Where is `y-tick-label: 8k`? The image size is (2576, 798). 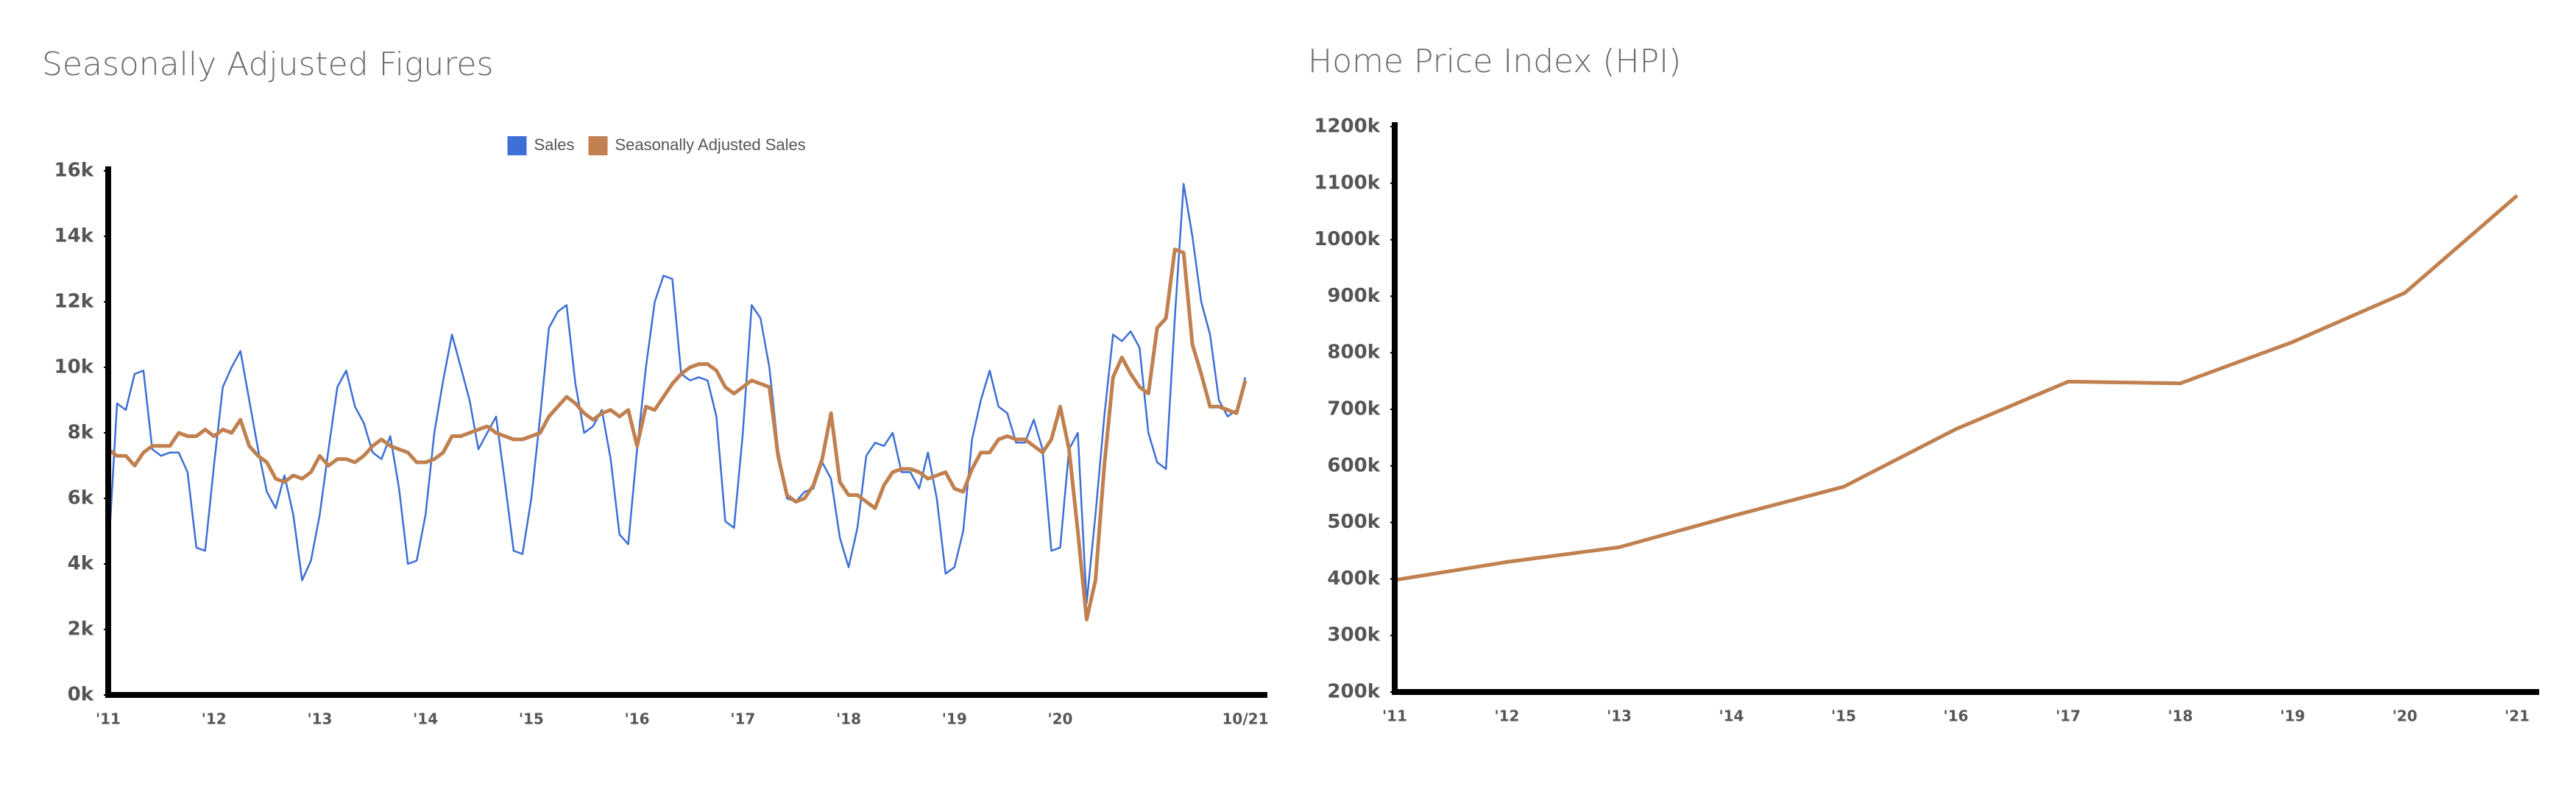 y-tick-label: 8k is located at coordinates (81, 433).